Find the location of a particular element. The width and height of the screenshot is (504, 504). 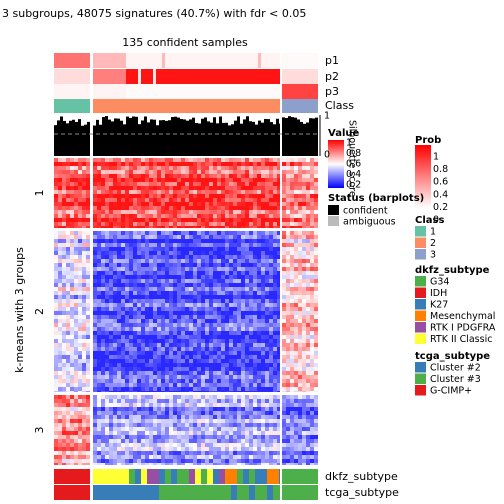

row-title: k-means with 3 groups is located at coordinates (19, 310).